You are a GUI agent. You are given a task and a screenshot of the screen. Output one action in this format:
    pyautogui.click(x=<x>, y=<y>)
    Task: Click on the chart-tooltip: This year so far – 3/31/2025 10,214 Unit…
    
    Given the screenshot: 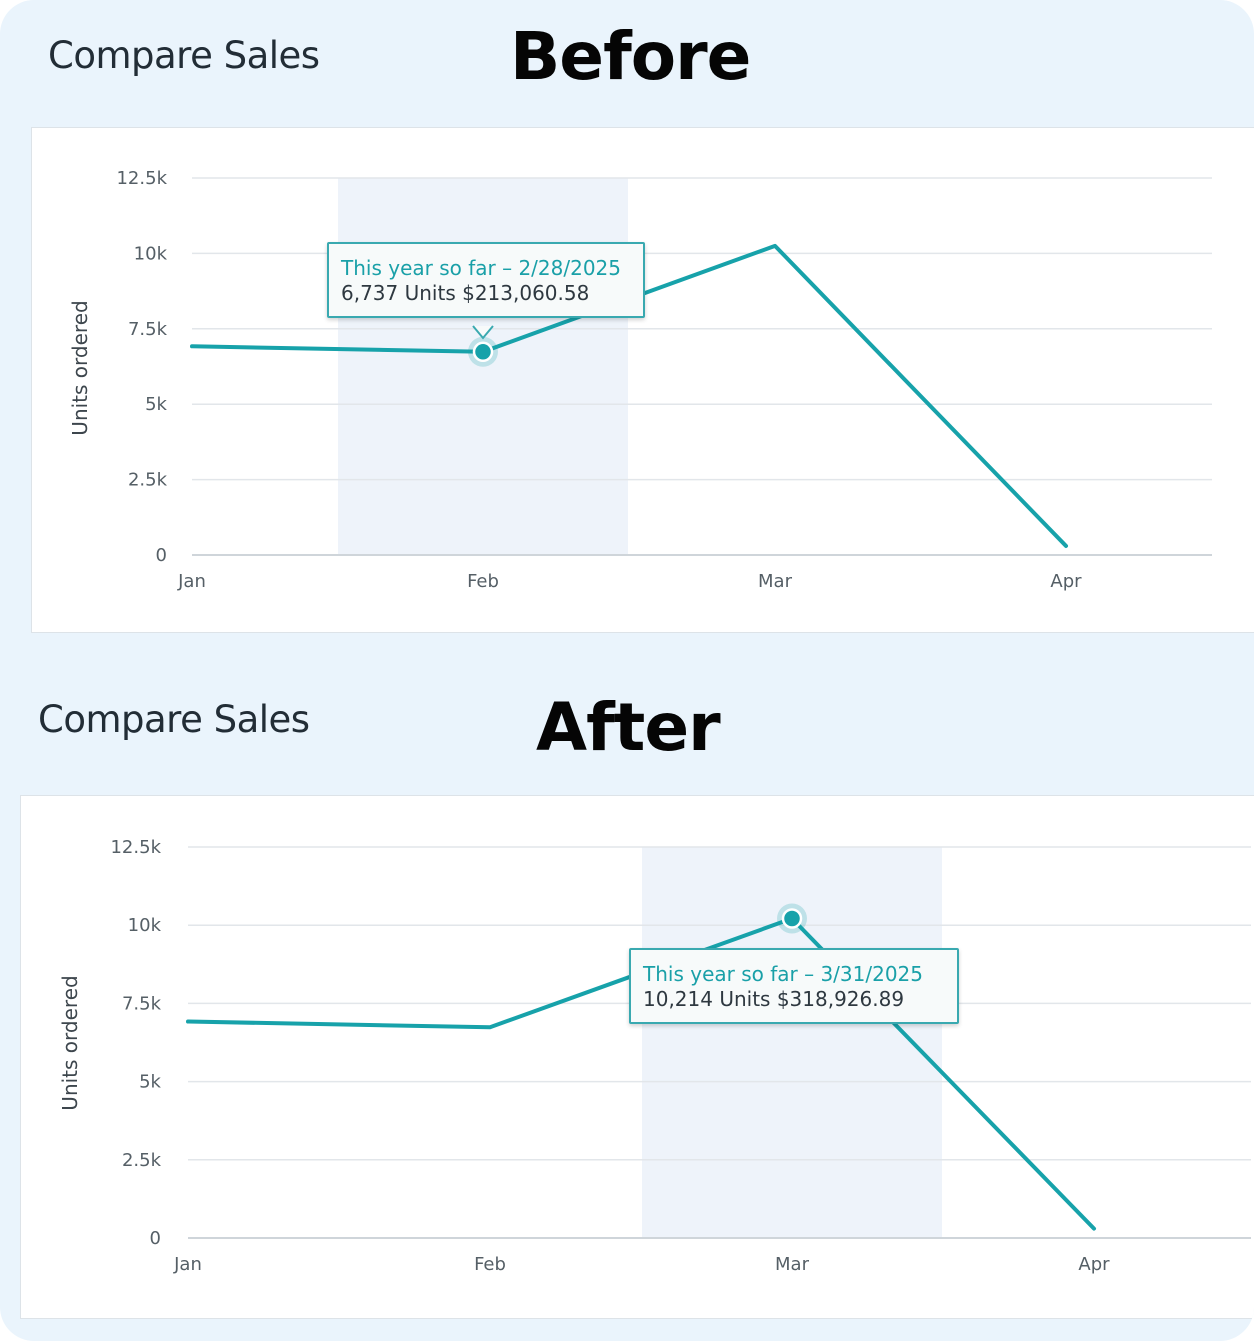 What is the action you would take?
    pyautogui.click(x=794, y=986)
    